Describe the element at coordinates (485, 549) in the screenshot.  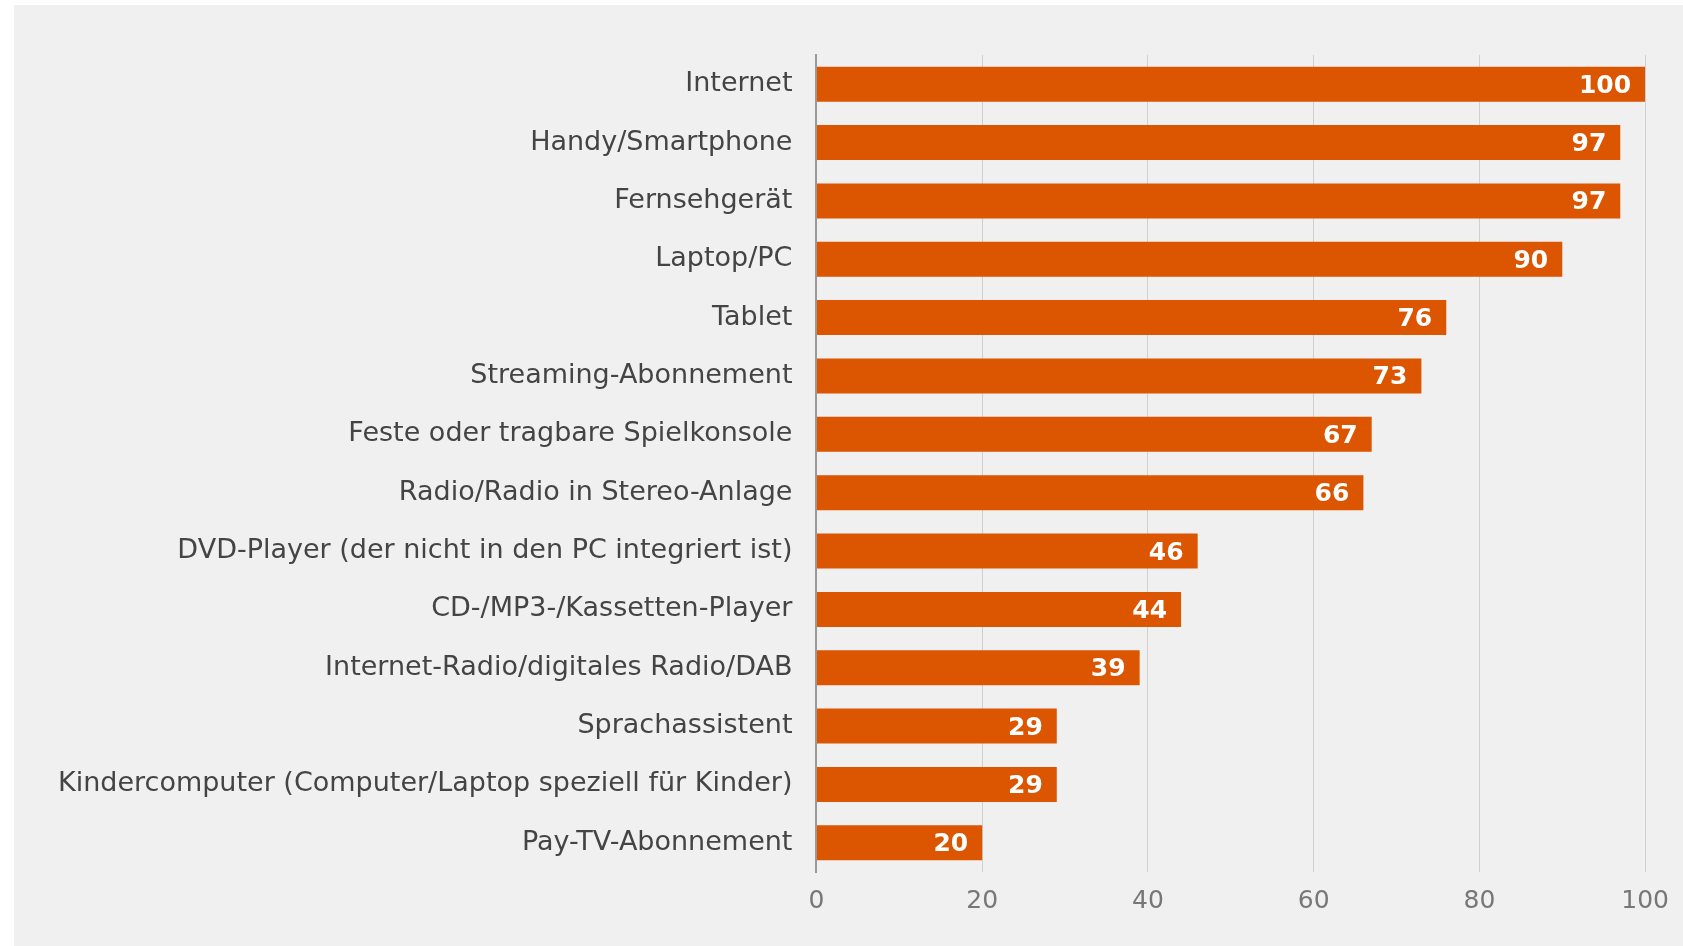
I see `y-tick-label: DVD-Player (der nicht in den PC integriert ist)` at that location.